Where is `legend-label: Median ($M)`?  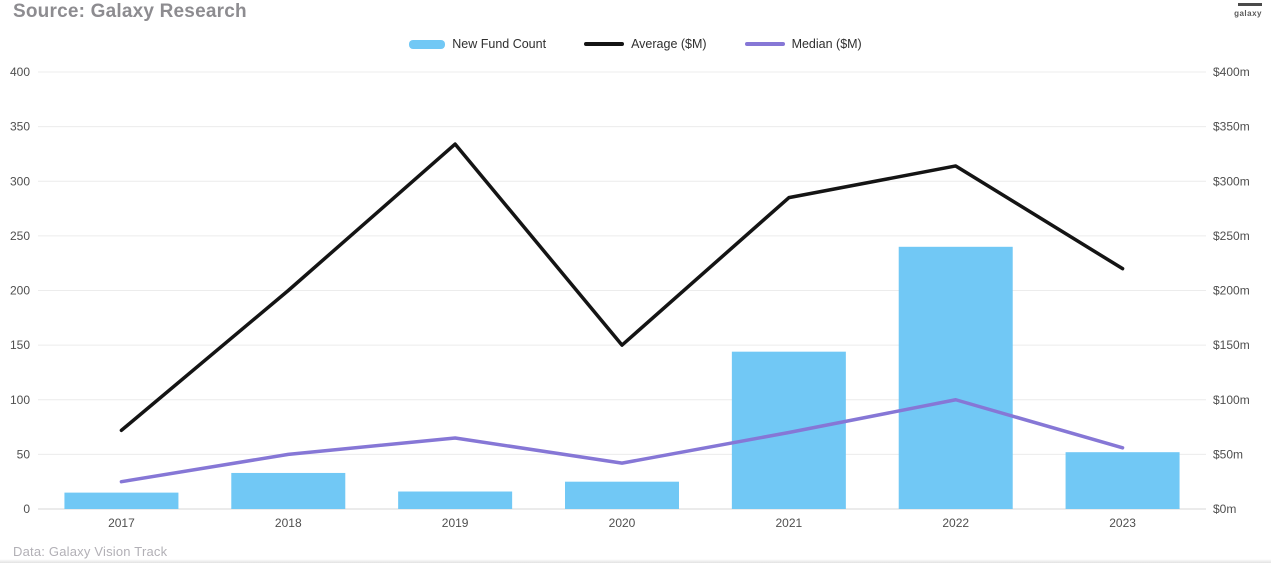
legend-label: Median ($M) is located at coordinates (826, 44).